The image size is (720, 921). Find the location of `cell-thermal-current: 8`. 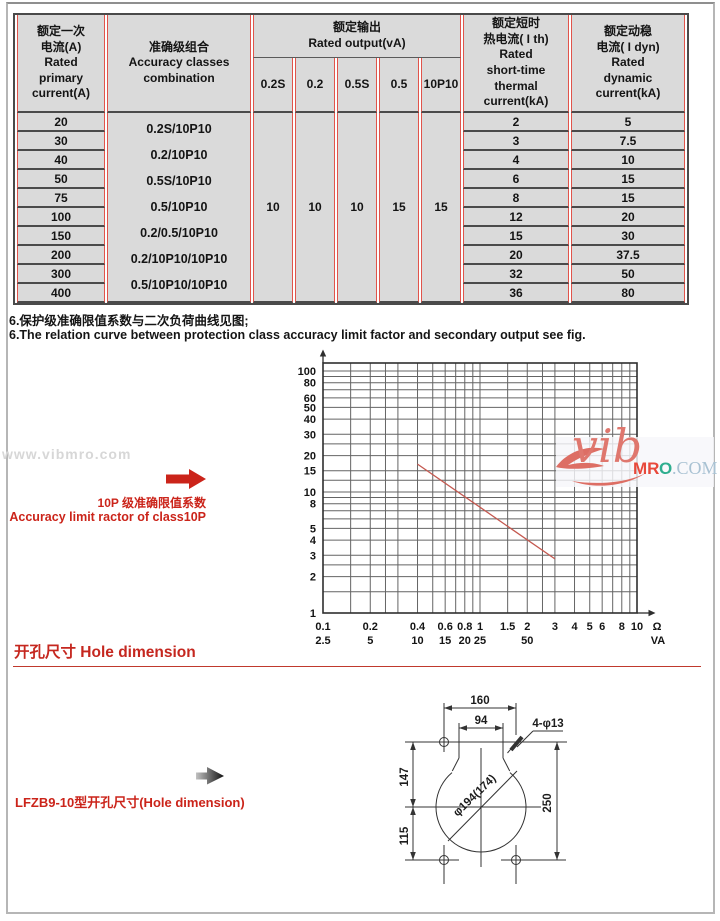

cell-thermal-current: 8 is located at coordinates (516, 198).